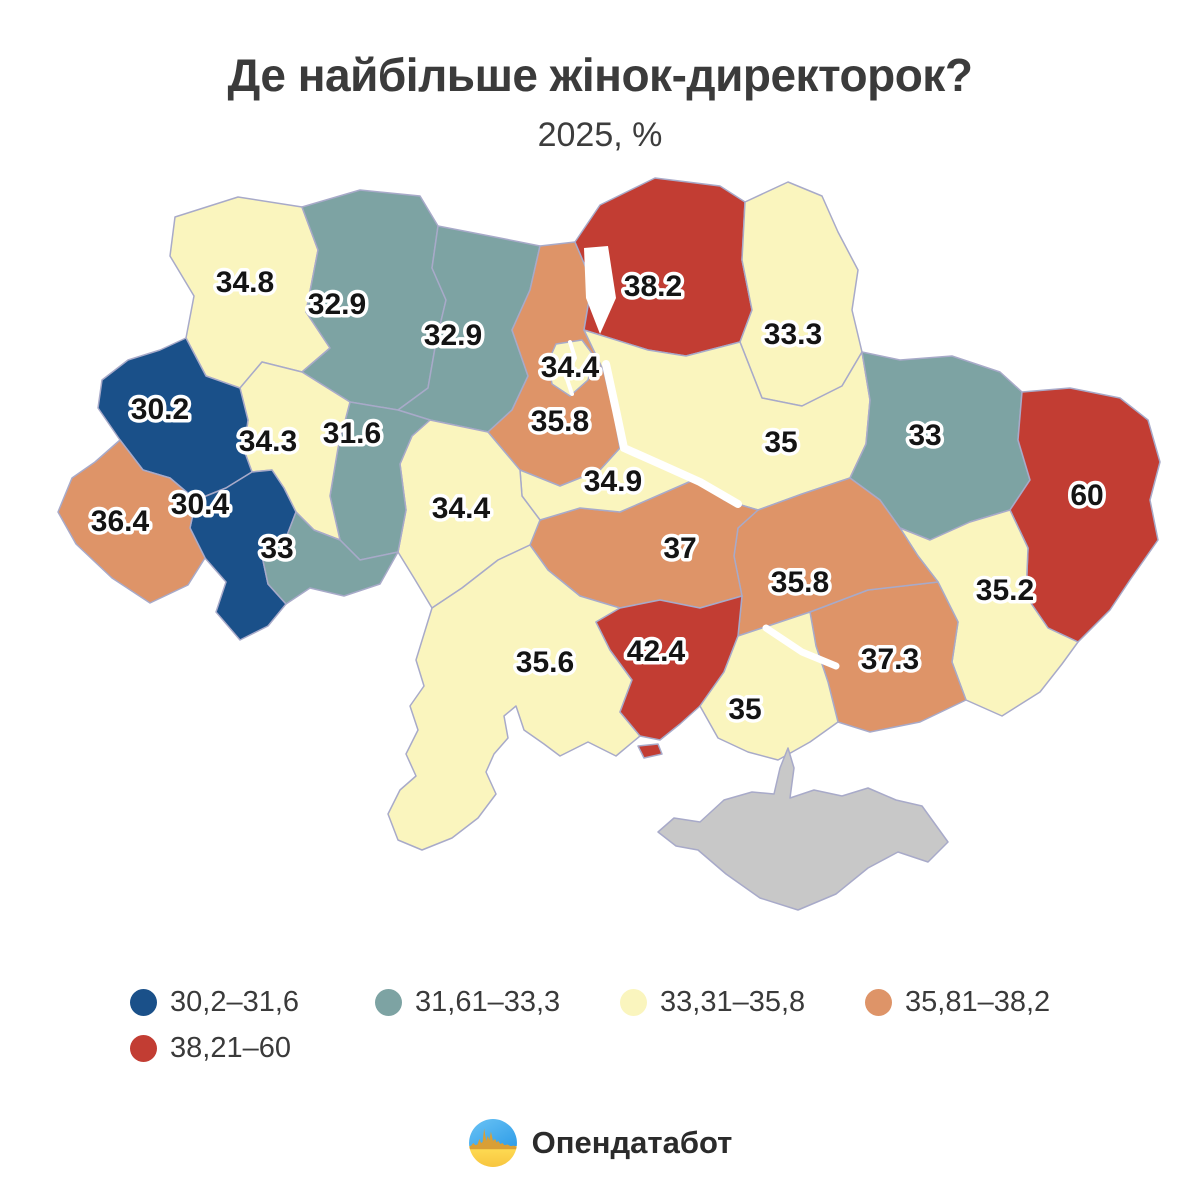  What do you see at coordinates (801, 647) in the screenshot?
I see `kakhovka-reservoir-water` at bounding box center [801, 647].